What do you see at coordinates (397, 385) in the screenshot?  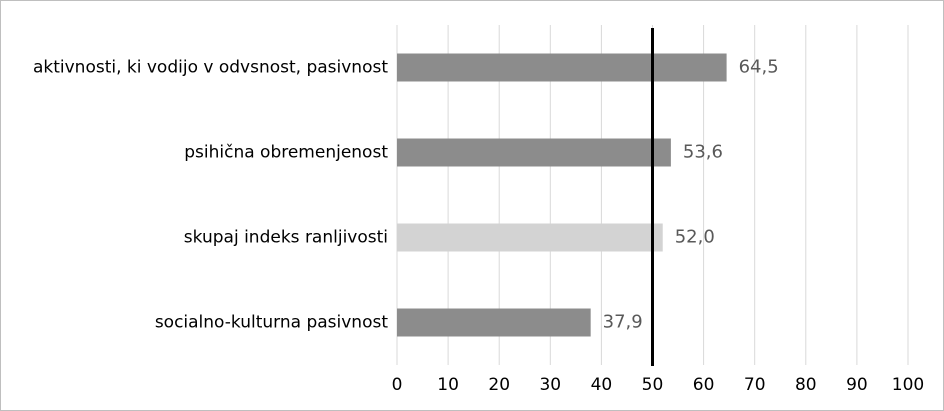 I see `x-tick-label: 0` at bounding box center [397, 385].